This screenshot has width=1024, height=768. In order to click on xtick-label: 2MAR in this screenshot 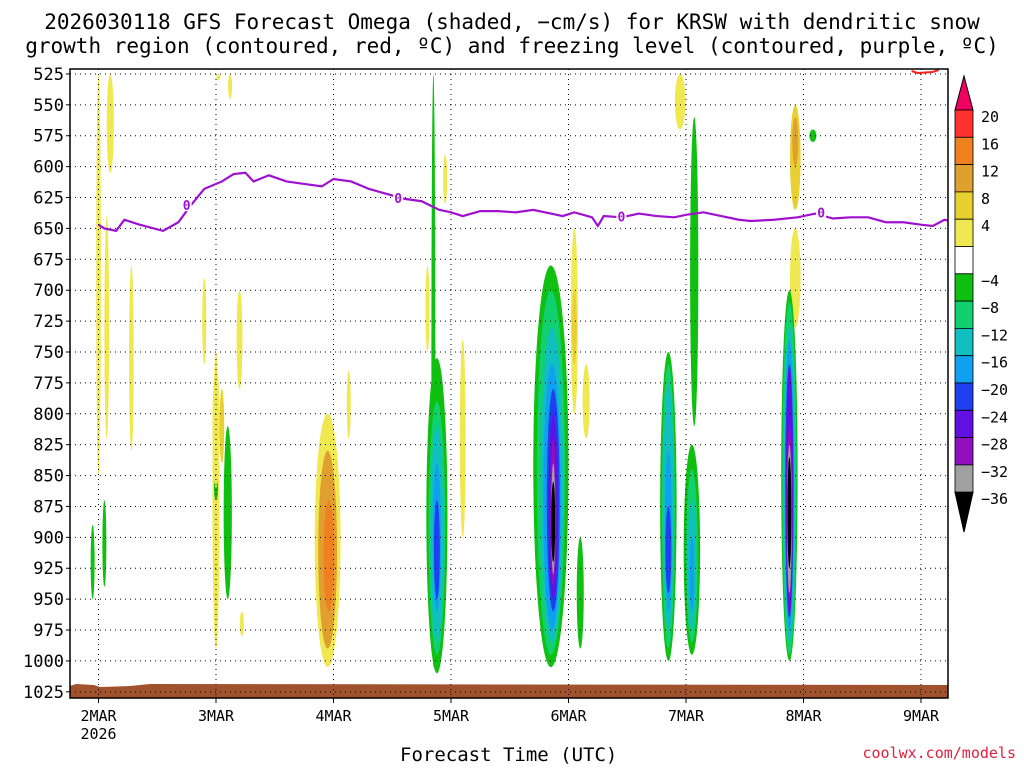, I will do `click(98, 716)`.